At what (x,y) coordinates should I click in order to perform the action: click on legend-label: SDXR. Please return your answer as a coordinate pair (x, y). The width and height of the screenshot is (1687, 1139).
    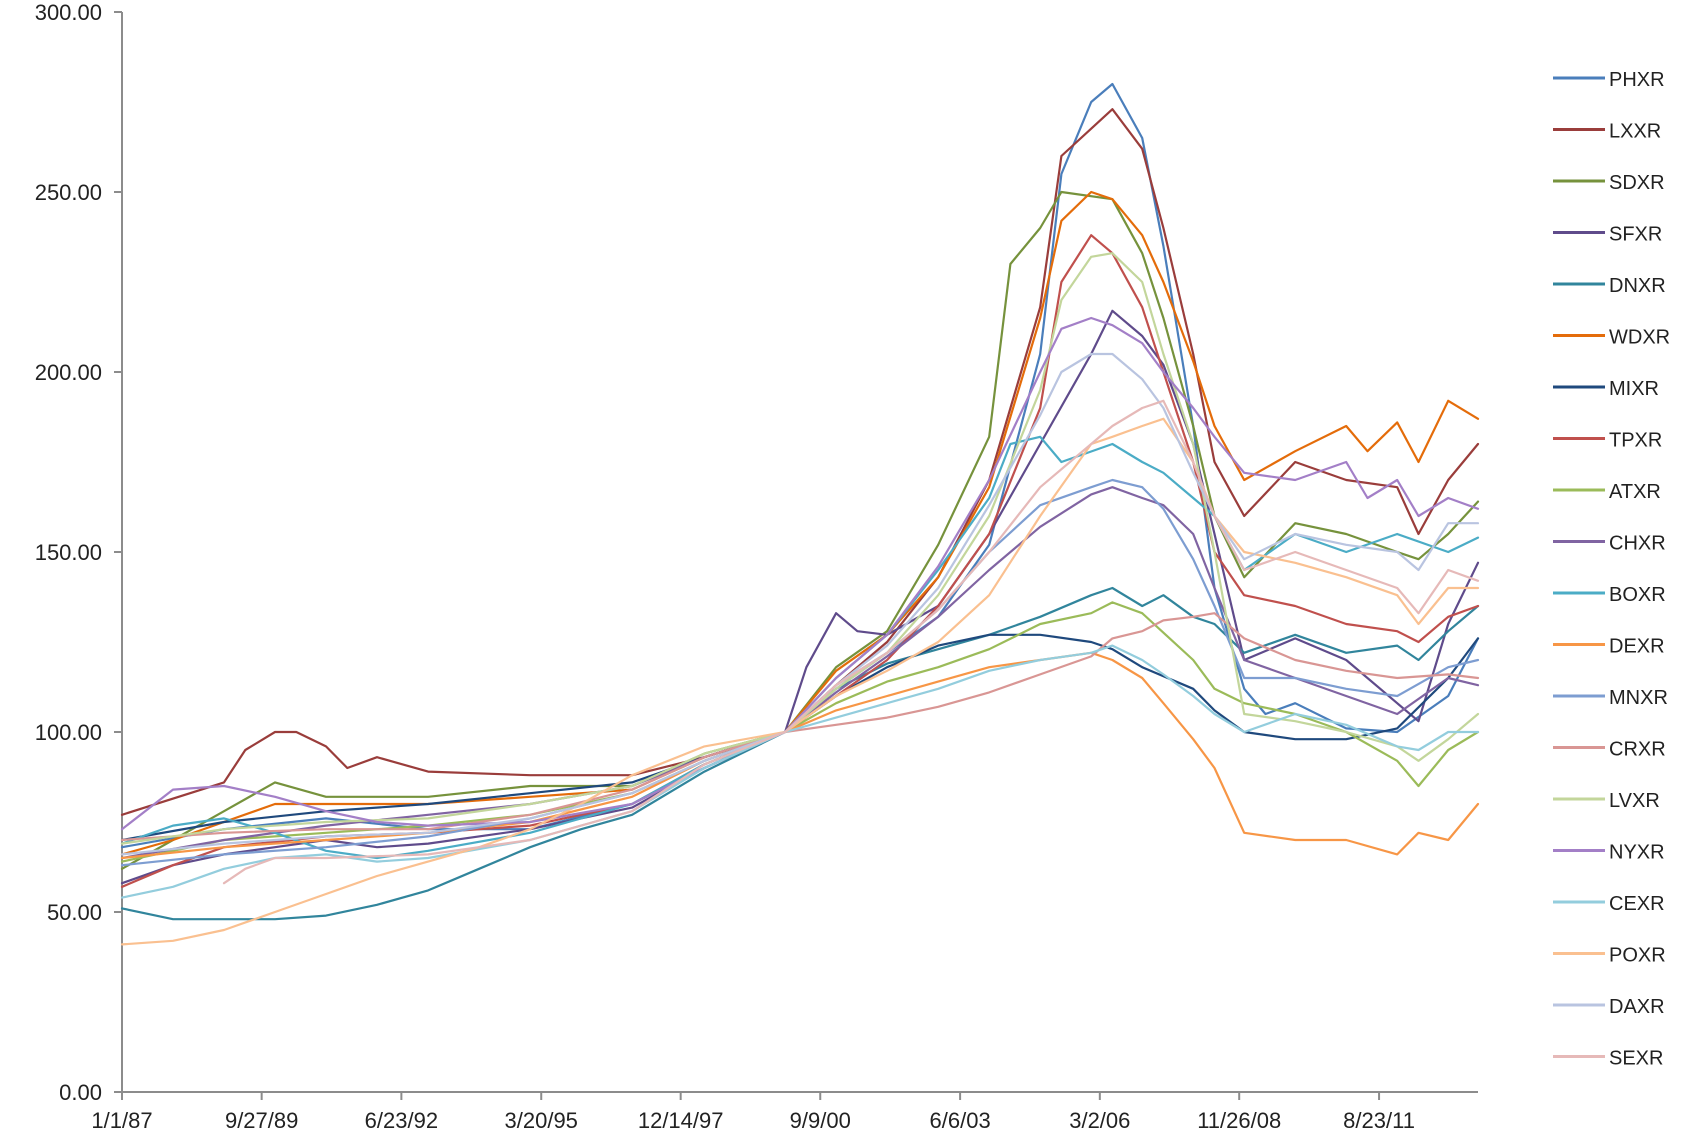
    Looking at the image, I should click on (1637, 183).